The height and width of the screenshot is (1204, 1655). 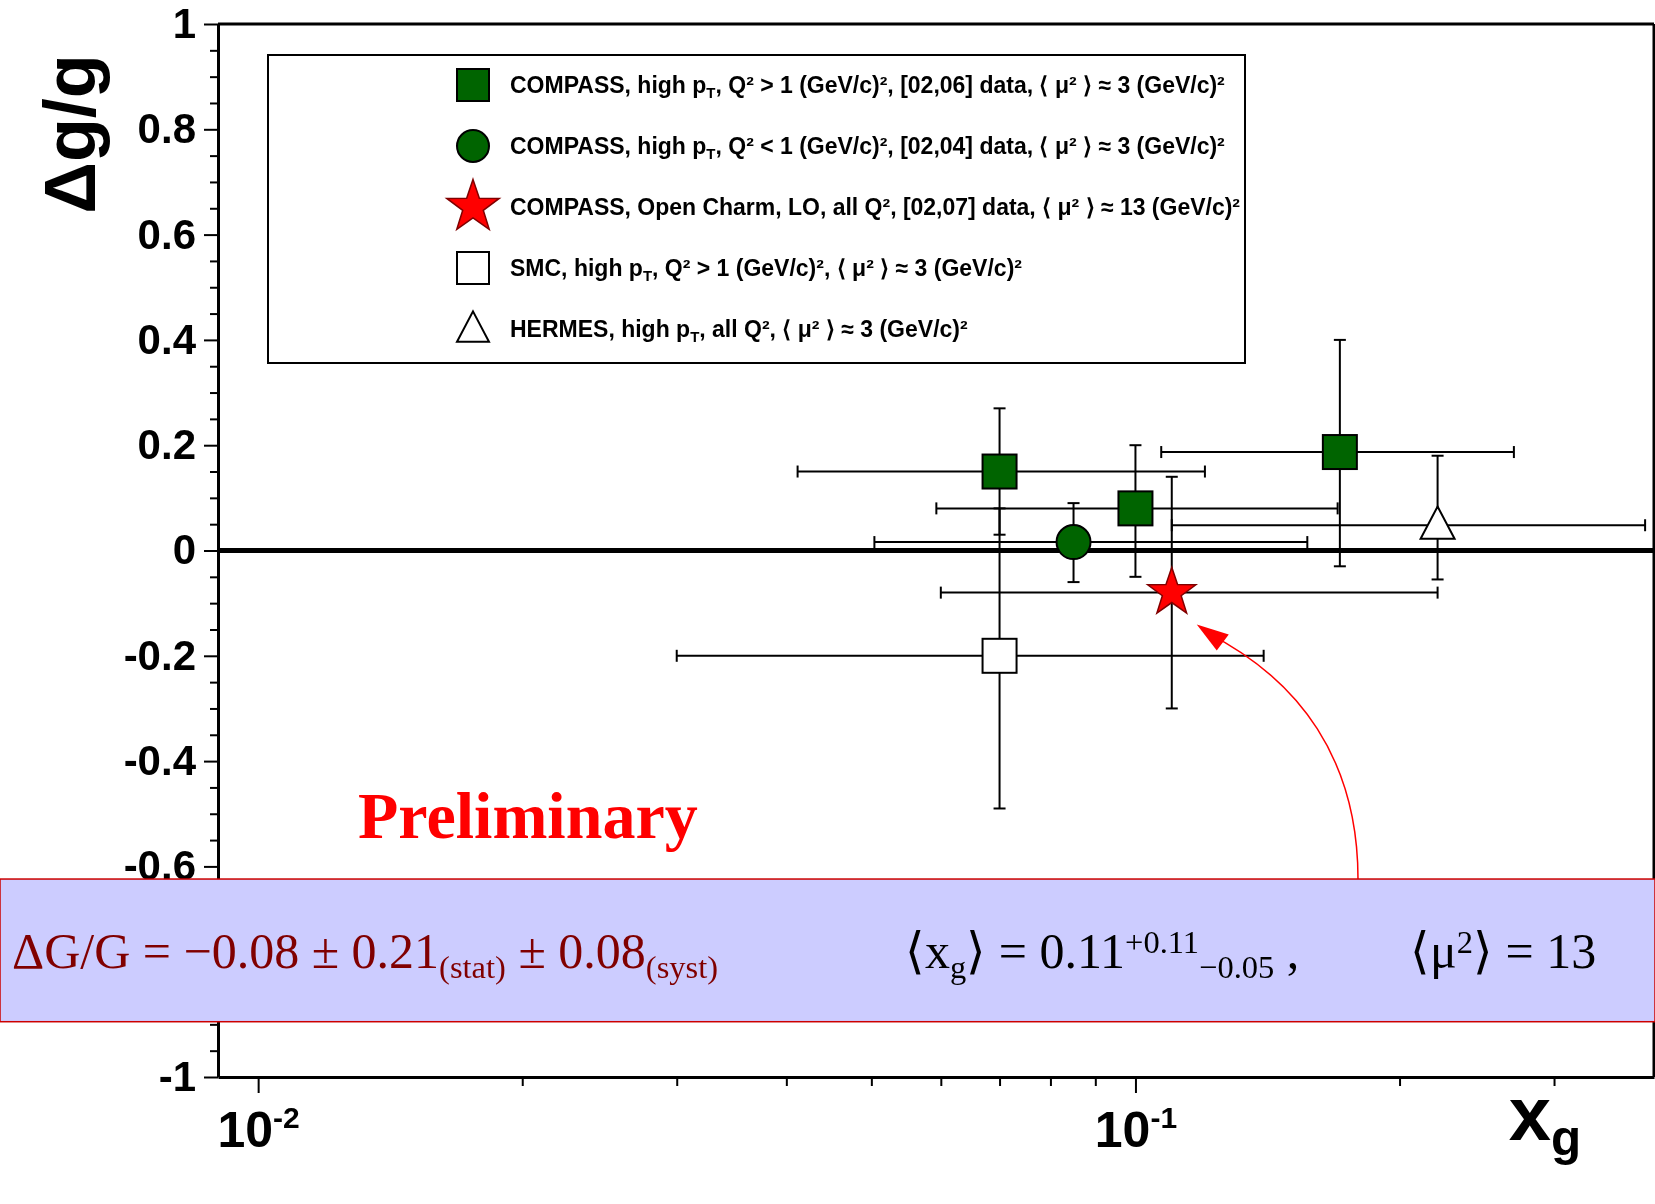 What do you see at coordinates (258, 1129) in the screenshot?
I see `x-tick-label: 10$^{-2}$` at bounding box center [258, 1129].